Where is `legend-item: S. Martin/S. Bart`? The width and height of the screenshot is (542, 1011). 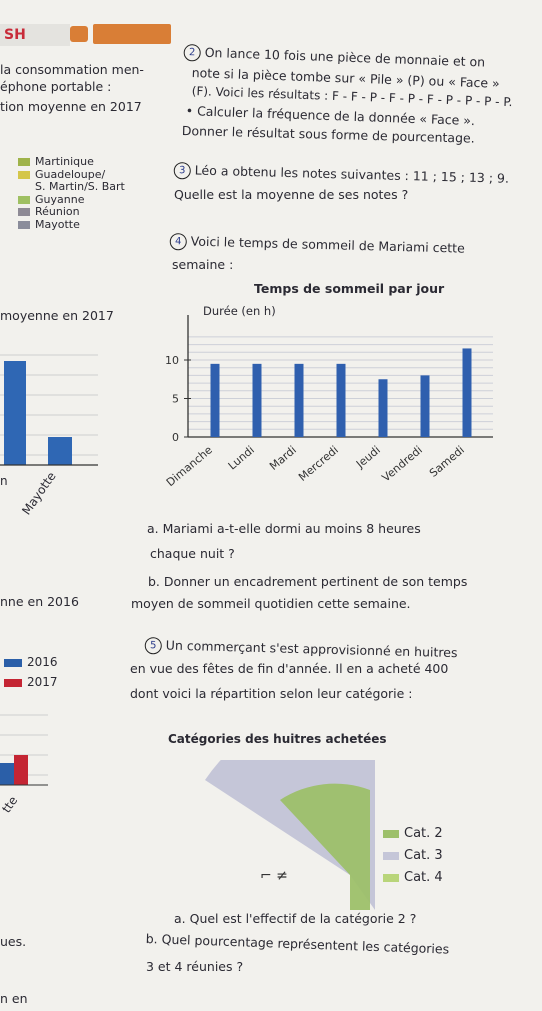
legend-item: S. Martin/S. Bart is located at coordinates (71, 186).